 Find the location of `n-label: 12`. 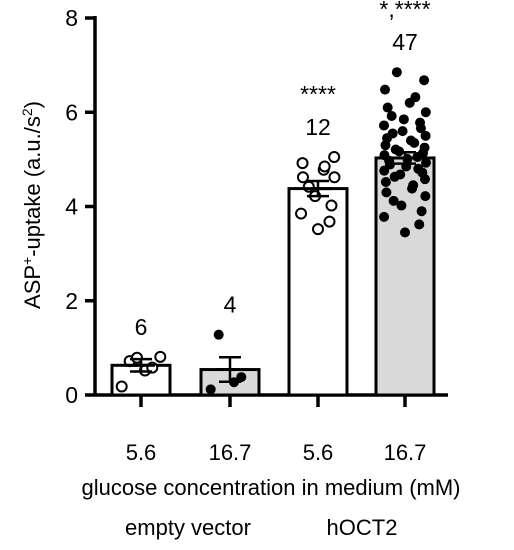

n-label: 12 is located at coordinates (318, 127).